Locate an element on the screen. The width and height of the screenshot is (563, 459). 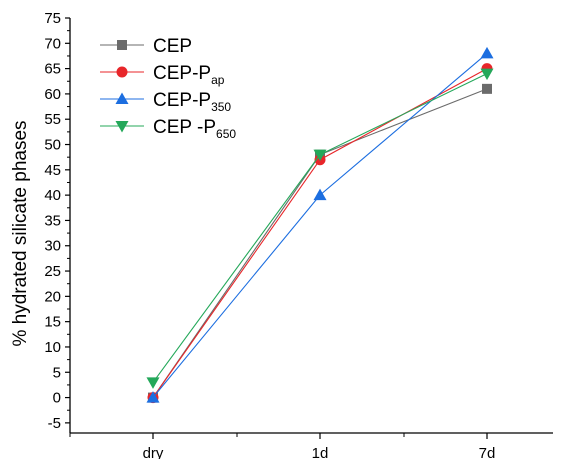
y-tick-label: 25 is located at coordinates (52, 271).